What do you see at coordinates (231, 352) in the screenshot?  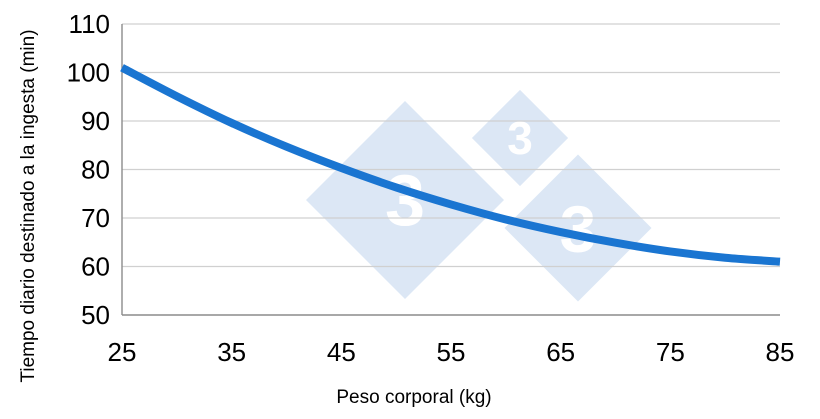 I see `x-tick-label-35: 35` at bounding box center [231, 352].